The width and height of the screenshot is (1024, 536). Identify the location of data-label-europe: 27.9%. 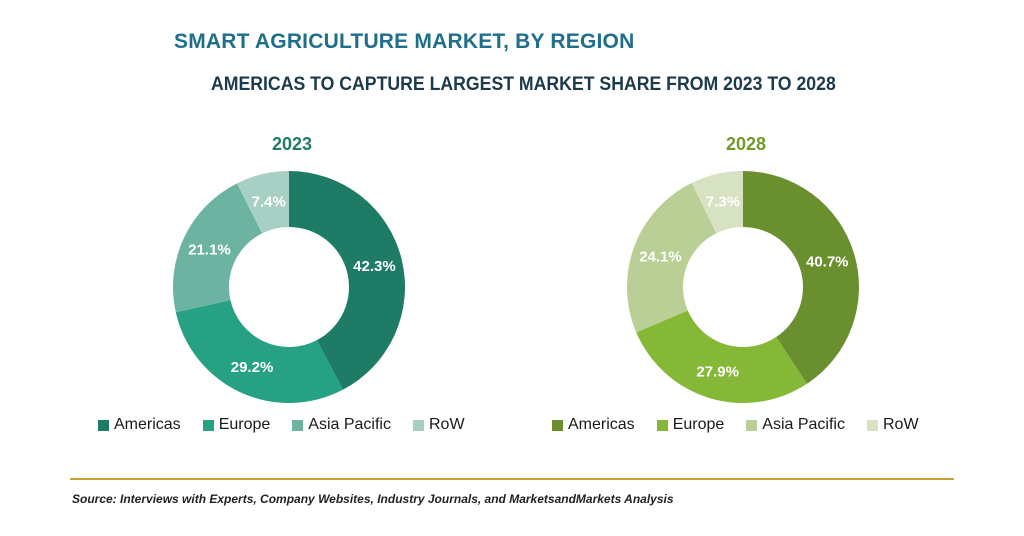
(717, 371).